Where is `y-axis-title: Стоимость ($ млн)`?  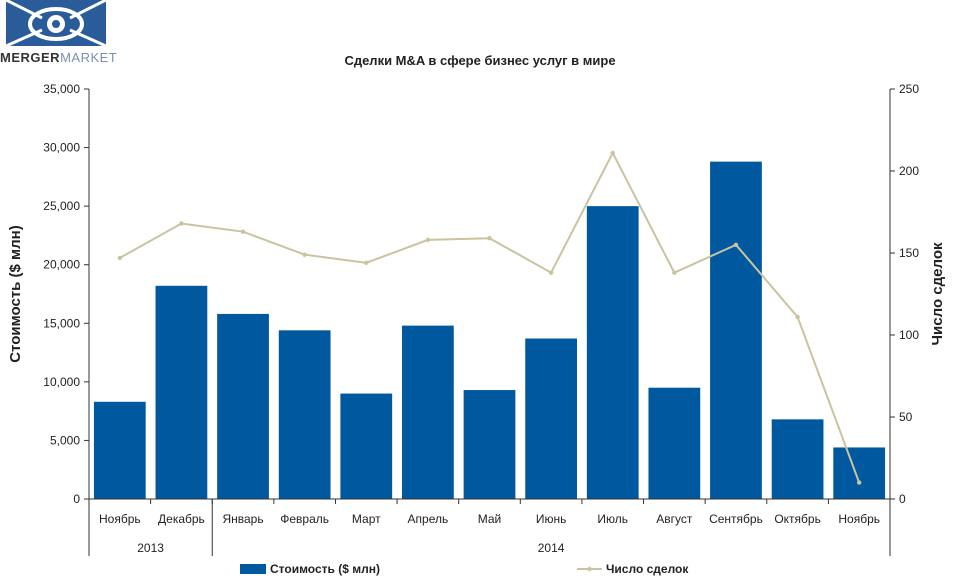
y-axis-title: Стоимость ($ млн) is located at coordinates (15, 294).